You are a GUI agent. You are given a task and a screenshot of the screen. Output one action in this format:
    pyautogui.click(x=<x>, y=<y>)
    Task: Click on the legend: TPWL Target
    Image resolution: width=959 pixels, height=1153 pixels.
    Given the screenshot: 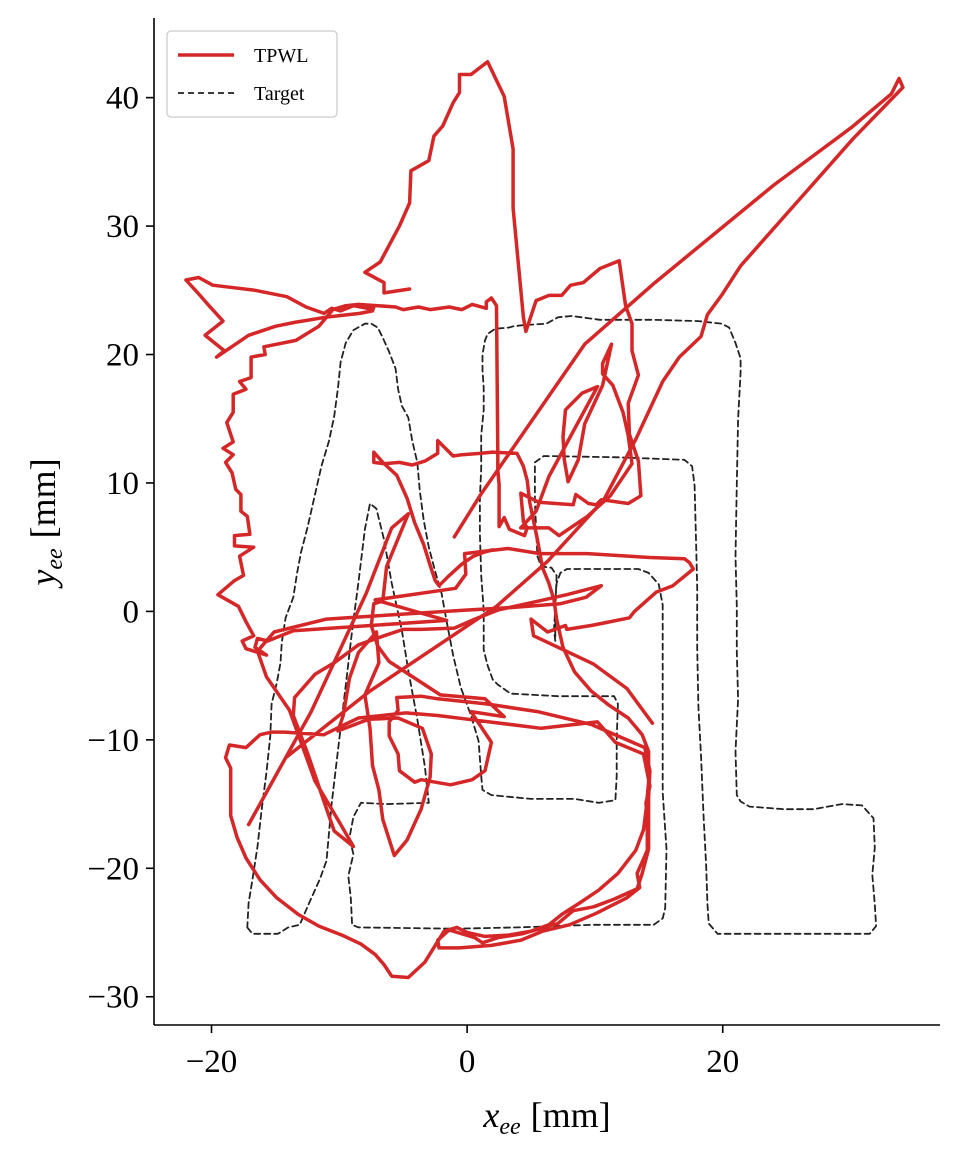 What is the action you would take?
    pyautogui.click(x=252, y=74)
    